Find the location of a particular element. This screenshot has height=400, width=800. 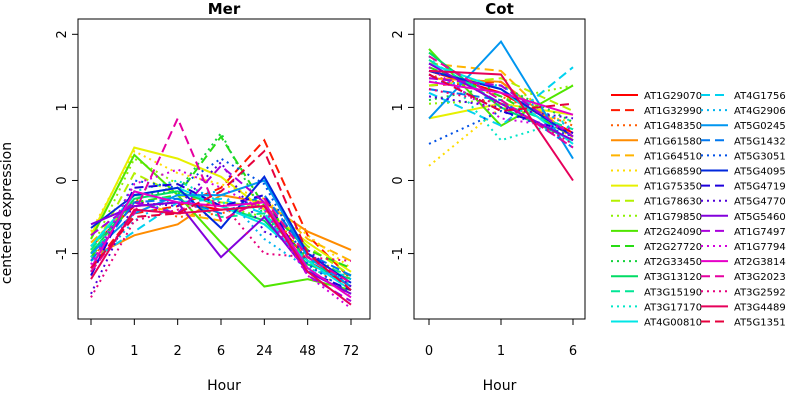

legend-label: AT5G0245 is located at coordinates (760, 126).